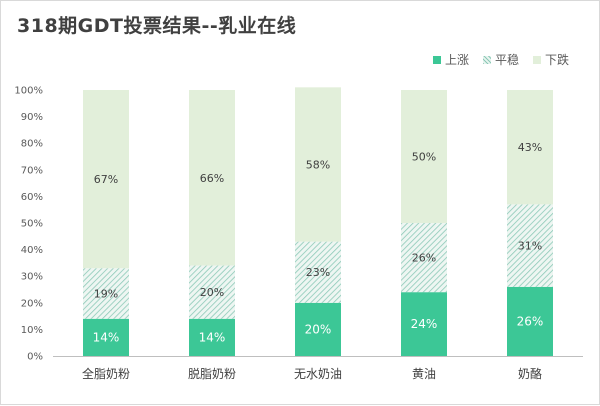 This screenshot has height=406, width=600. I want to click on data-label: 58%, so click(318, 164).